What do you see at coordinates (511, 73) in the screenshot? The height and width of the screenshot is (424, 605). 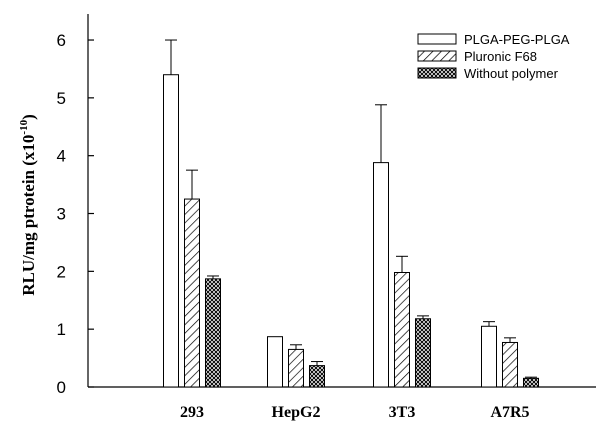 I see `legend-label: Without polymer` at bounding box center [511, 73].